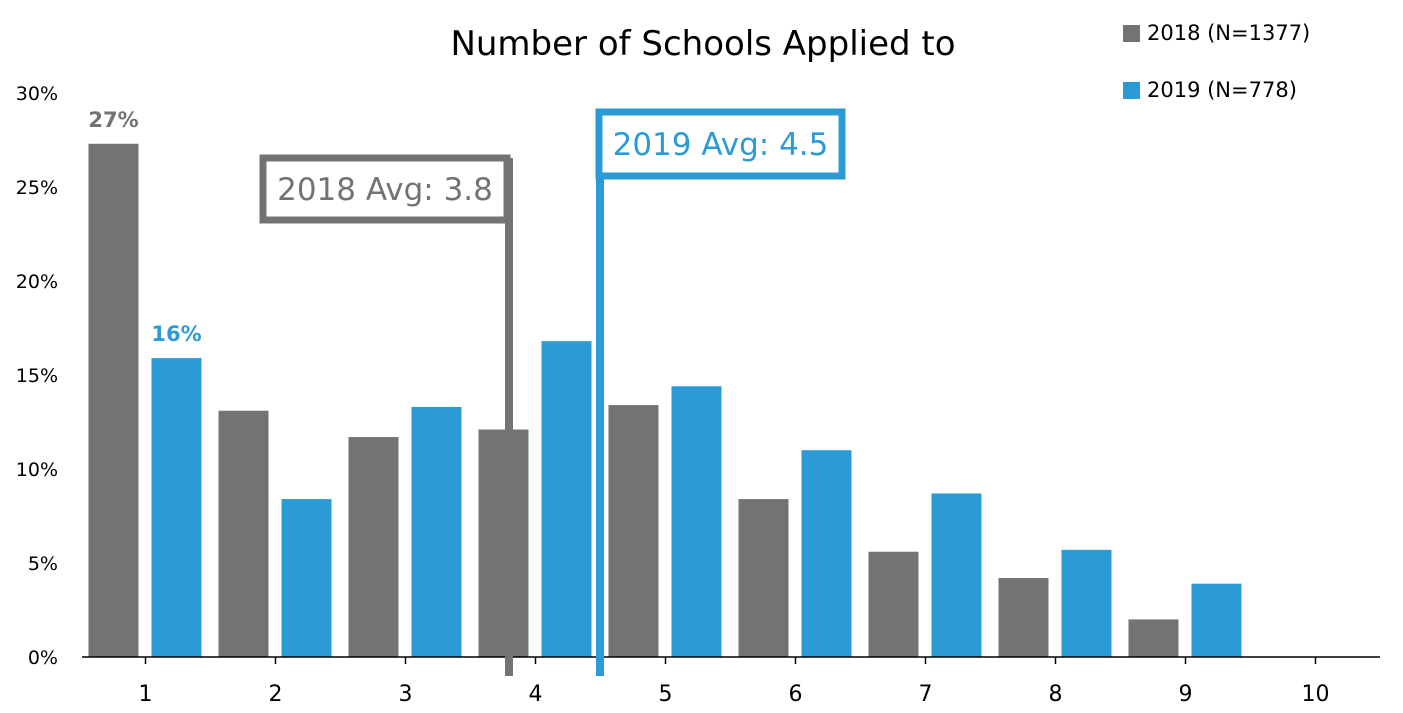 The width and height of the screenshot is (1403, 713). Describe the element at coordinates (1131, 90) in the screenshot. I see `legend-swatch-2019` at that location.